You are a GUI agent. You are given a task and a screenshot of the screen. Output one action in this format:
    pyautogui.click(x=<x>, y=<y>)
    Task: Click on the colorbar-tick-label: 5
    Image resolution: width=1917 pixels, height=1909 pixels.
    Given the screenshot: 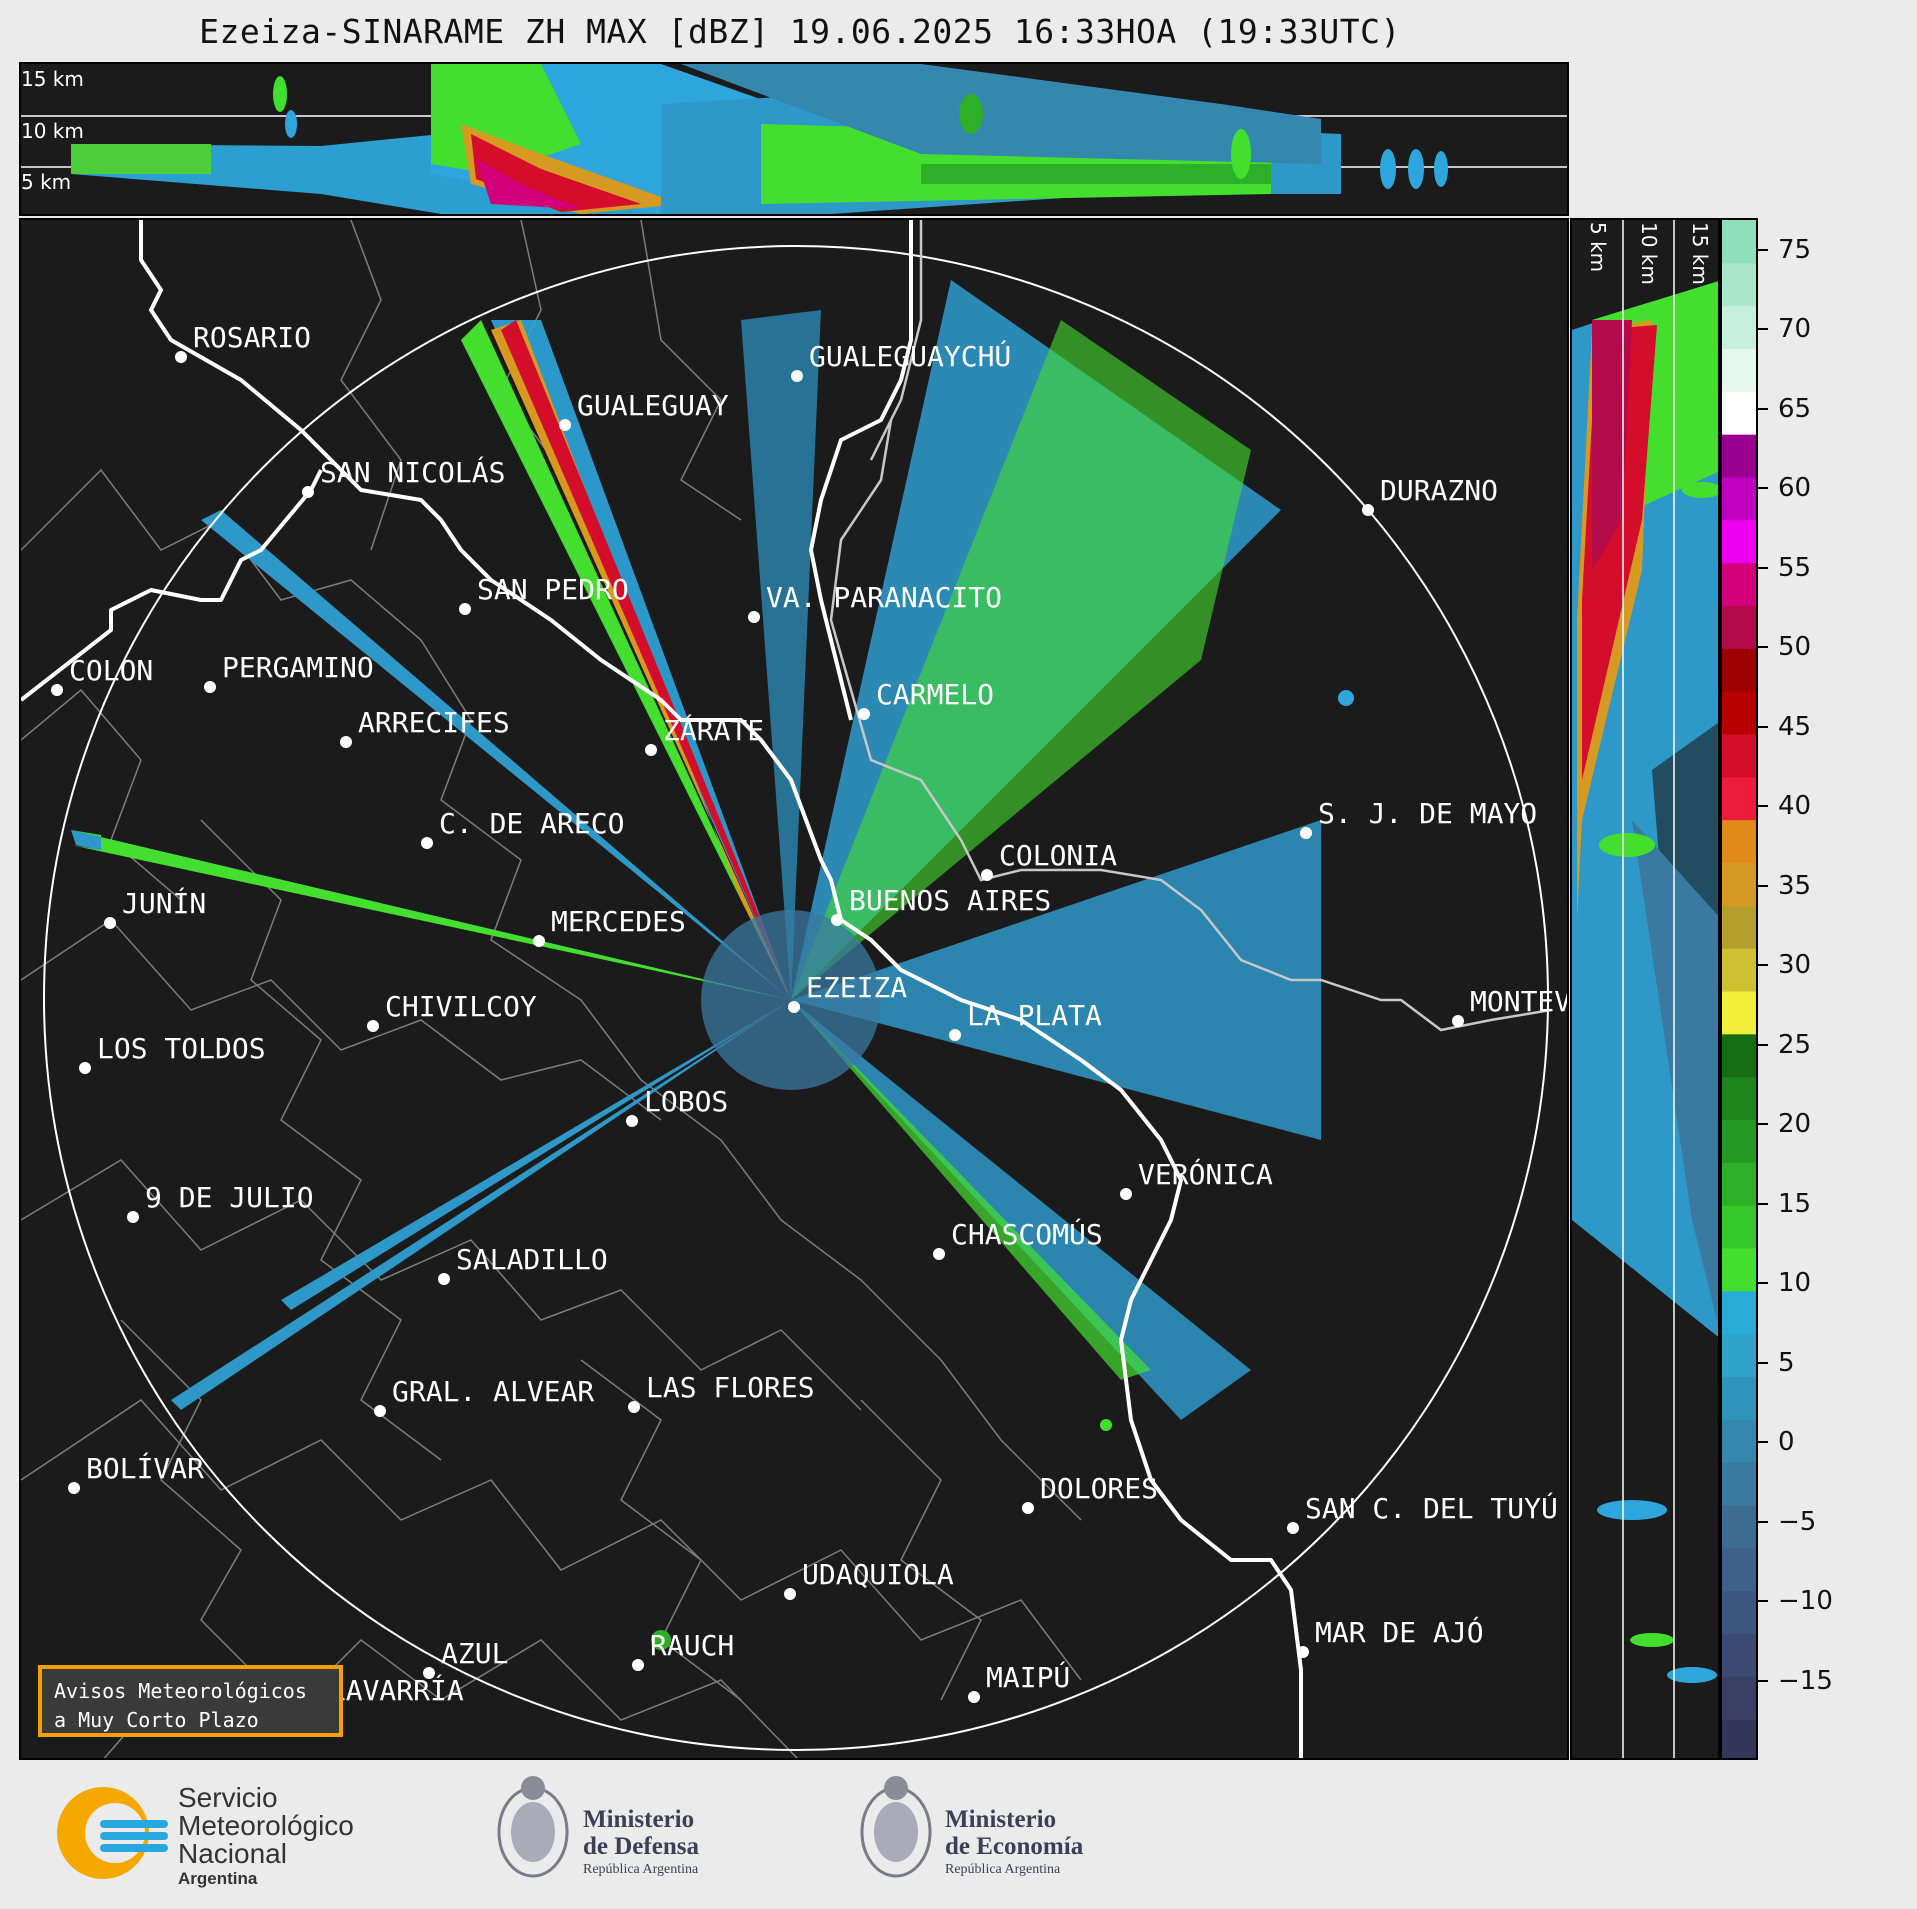 What is the action you would take?
    pyautogui.click(x=1786, y=1362)
    